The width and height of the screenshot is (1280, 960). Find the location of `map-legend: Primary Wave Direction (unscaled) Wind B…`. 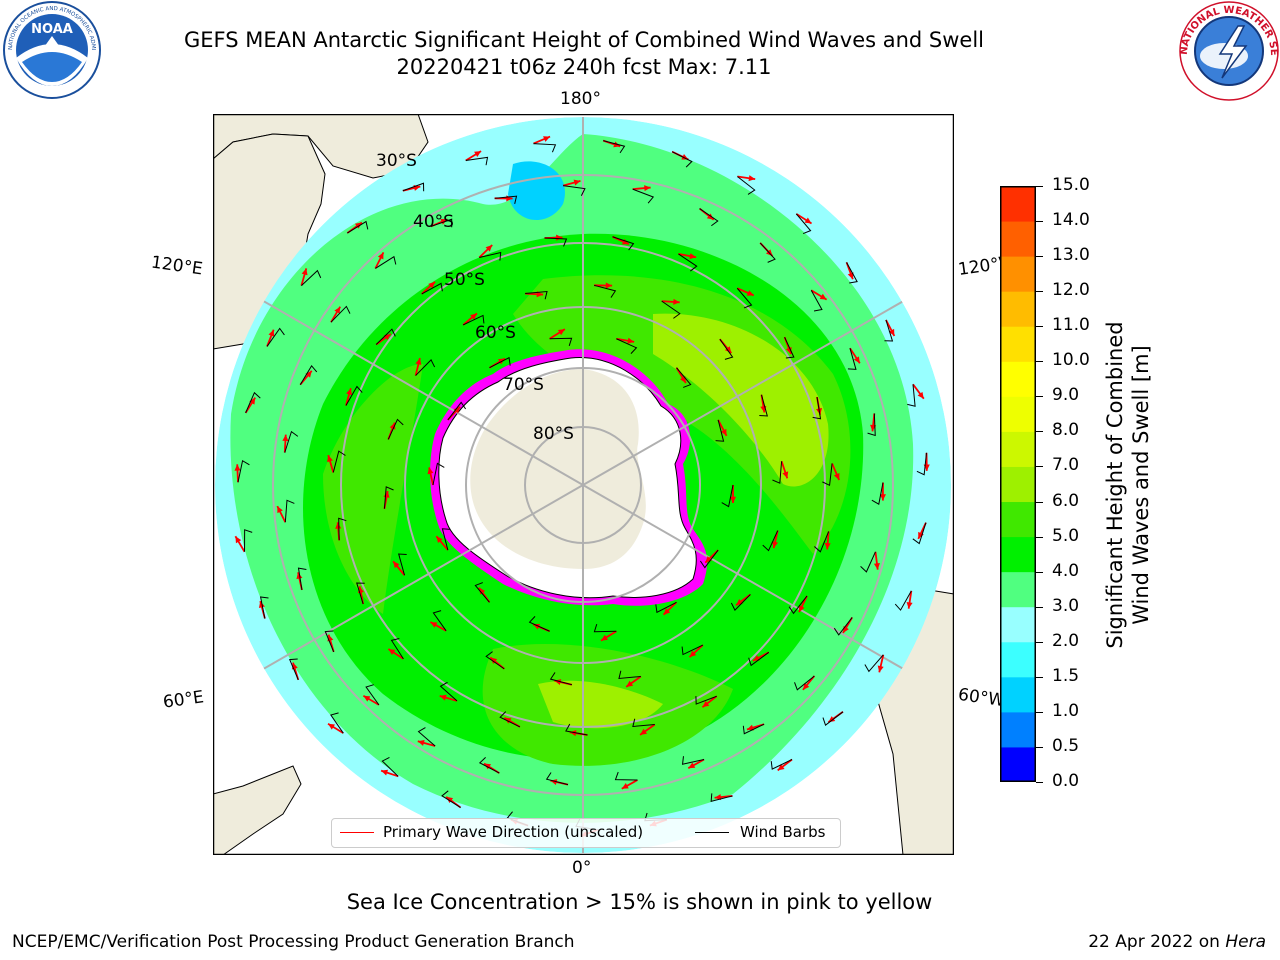

map-legend: Primary Wave Direction (unscaled) Wind B… is located at coordinates (586, 833).